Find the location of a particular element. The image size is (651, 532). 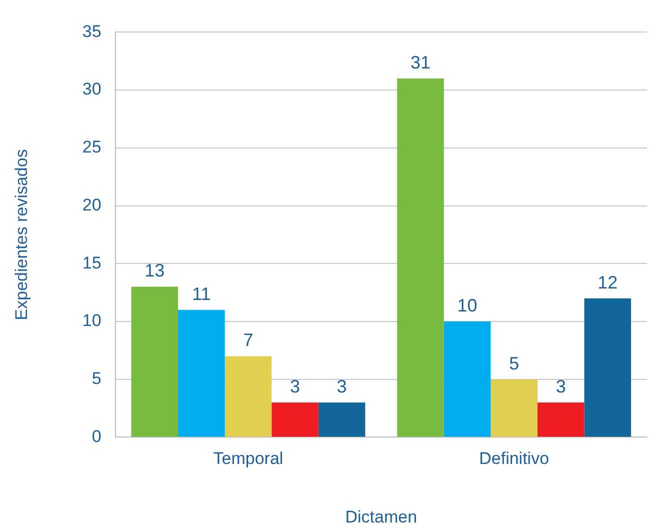

data-label: 12 is located at coordinates (608, 282).